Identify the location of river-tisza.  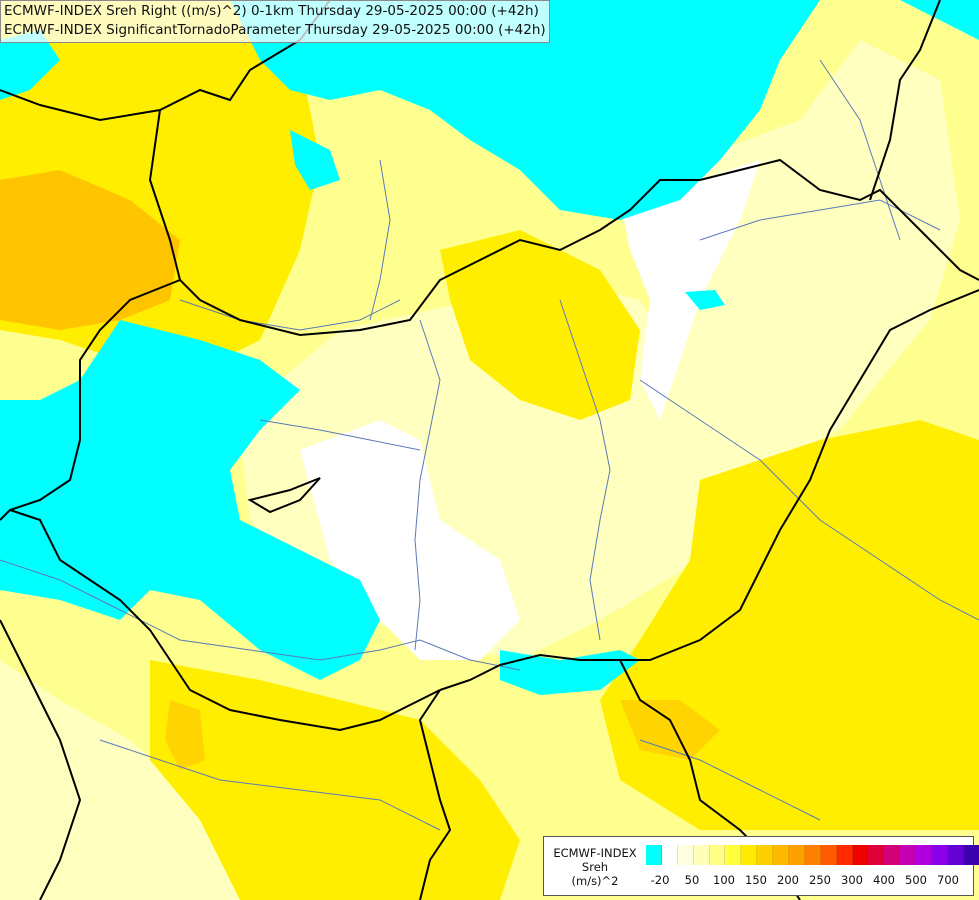
(585, 470).